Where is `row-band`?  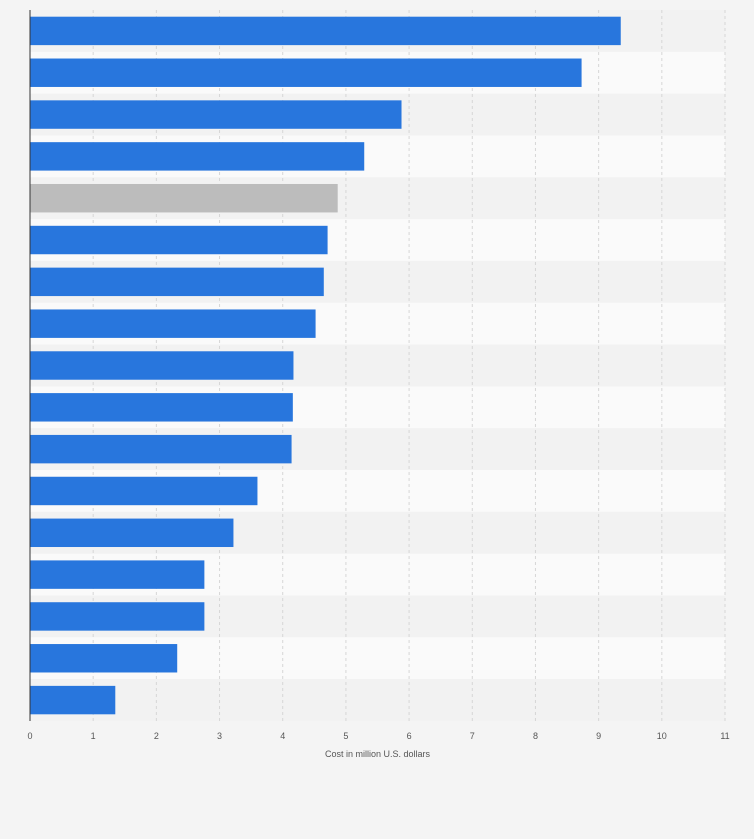
row-band is located at coordinates (377, 700).